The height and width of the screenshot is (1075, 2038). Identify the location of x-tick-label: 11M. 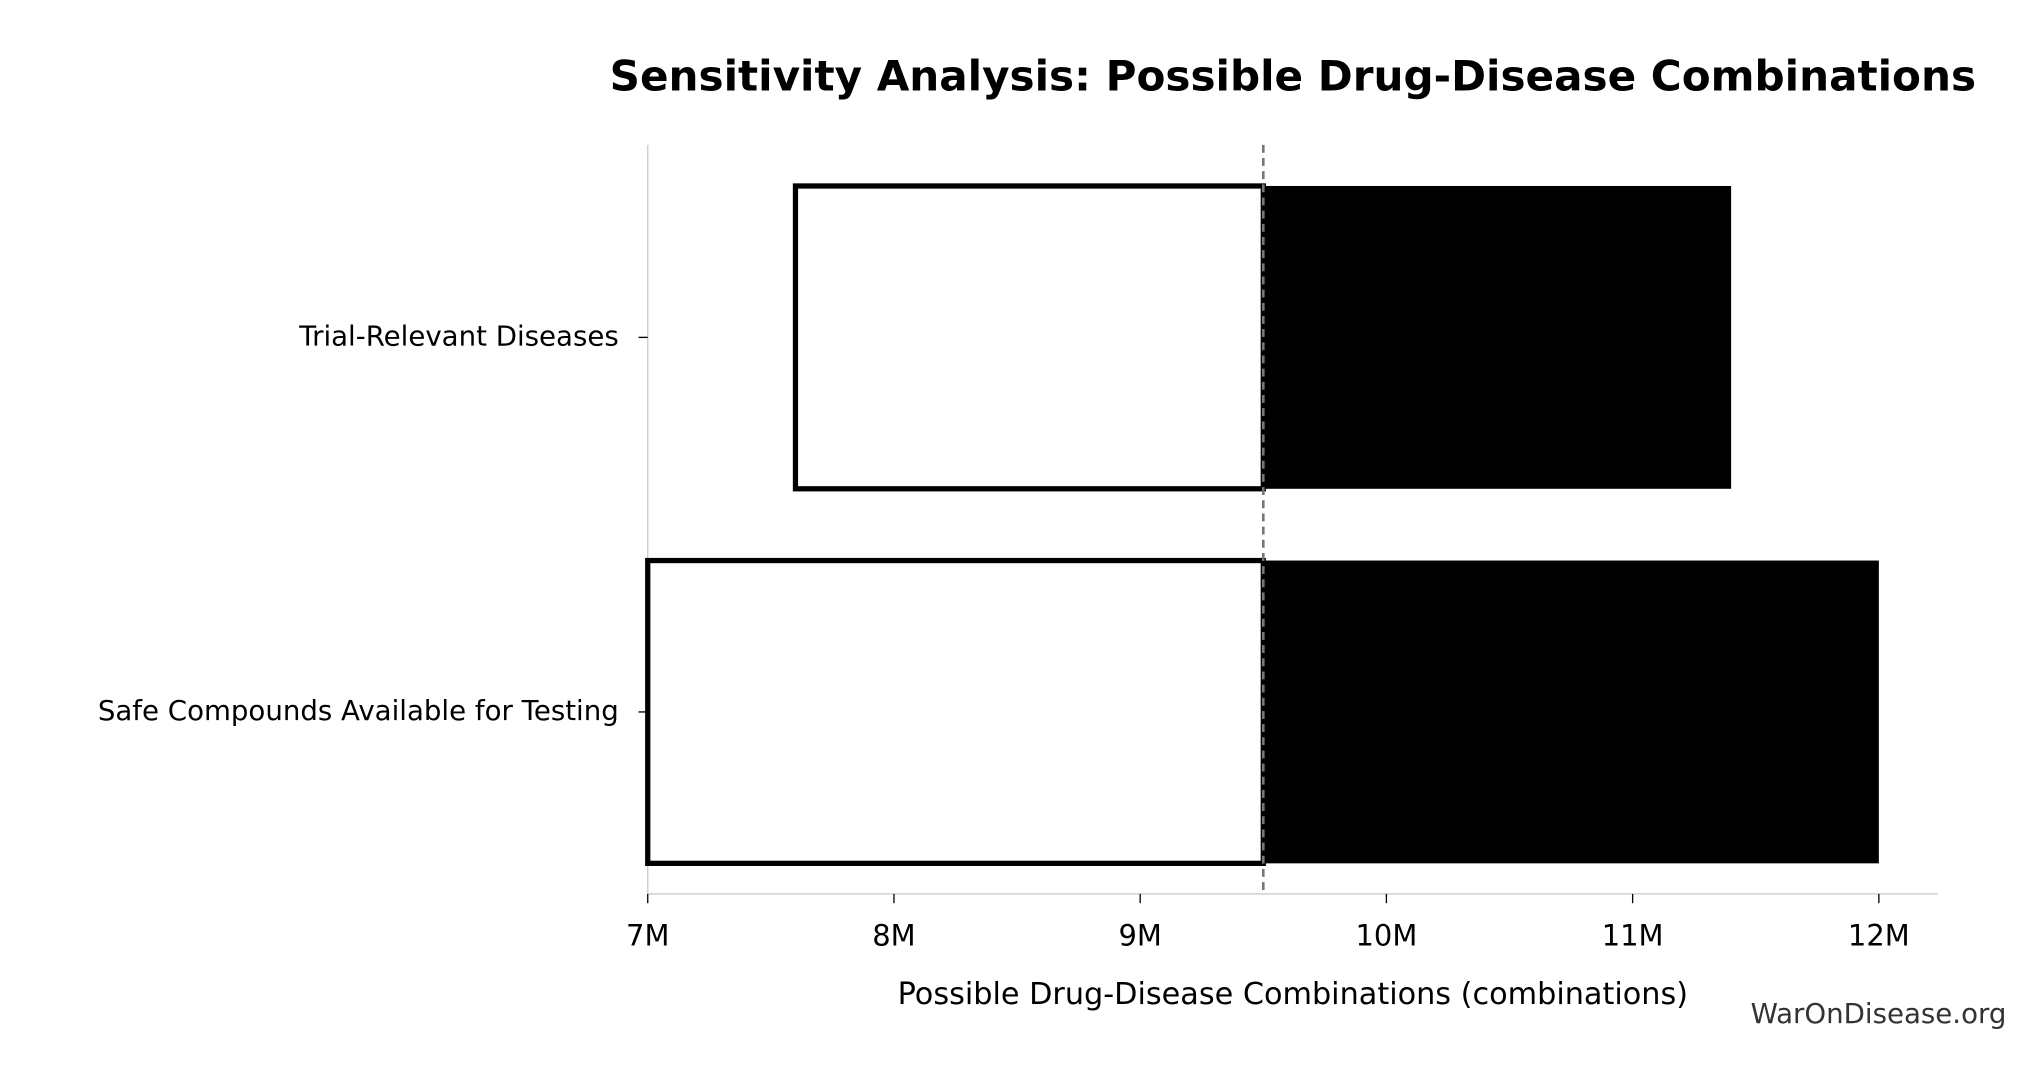
(1633, 935).